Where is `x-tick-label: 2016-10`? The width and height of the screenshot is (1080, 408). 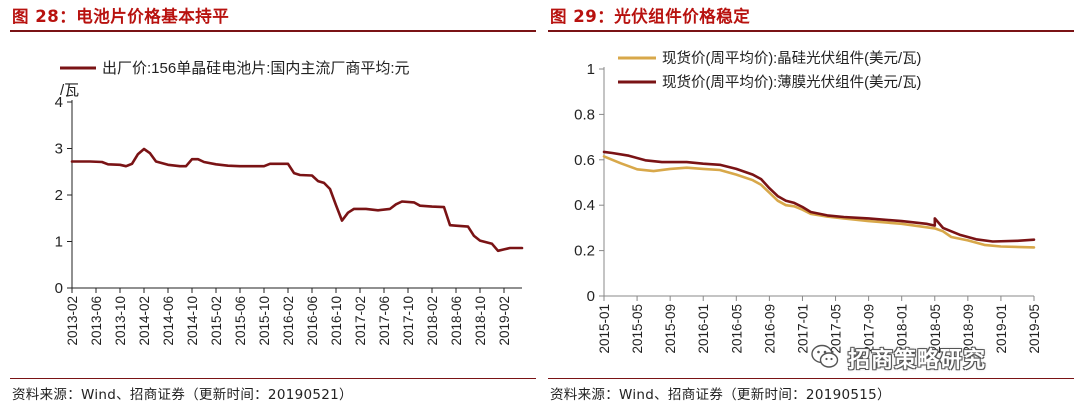 x-tick-label: 2016-10 is located at coordinates (336, 321).